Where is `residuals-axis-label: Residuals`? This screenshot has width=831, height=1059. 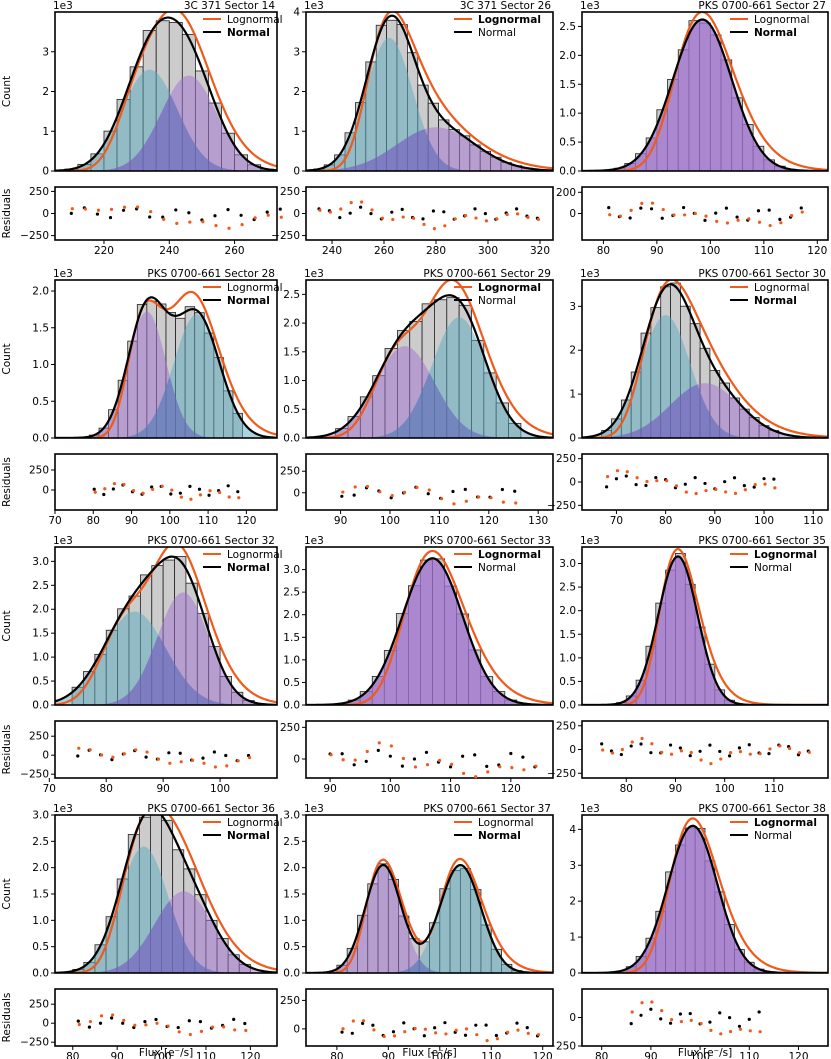
residuals-axis-label: Residuals is located at coordinates (7, 482).